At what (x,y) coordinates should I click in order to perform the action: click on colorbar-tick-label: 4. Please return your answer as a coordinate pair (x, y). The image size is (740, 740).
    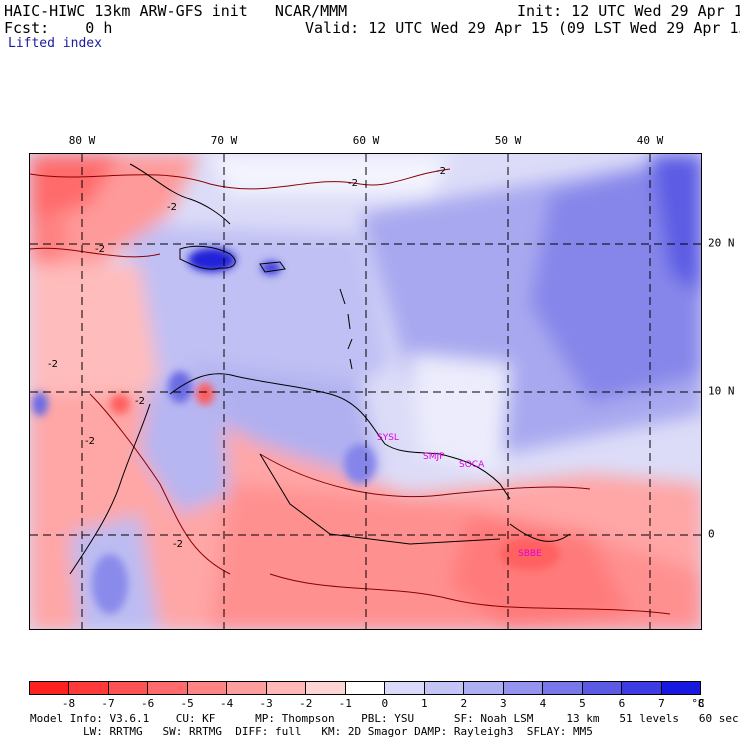
    Looking at the image, I should click on (543, 703).